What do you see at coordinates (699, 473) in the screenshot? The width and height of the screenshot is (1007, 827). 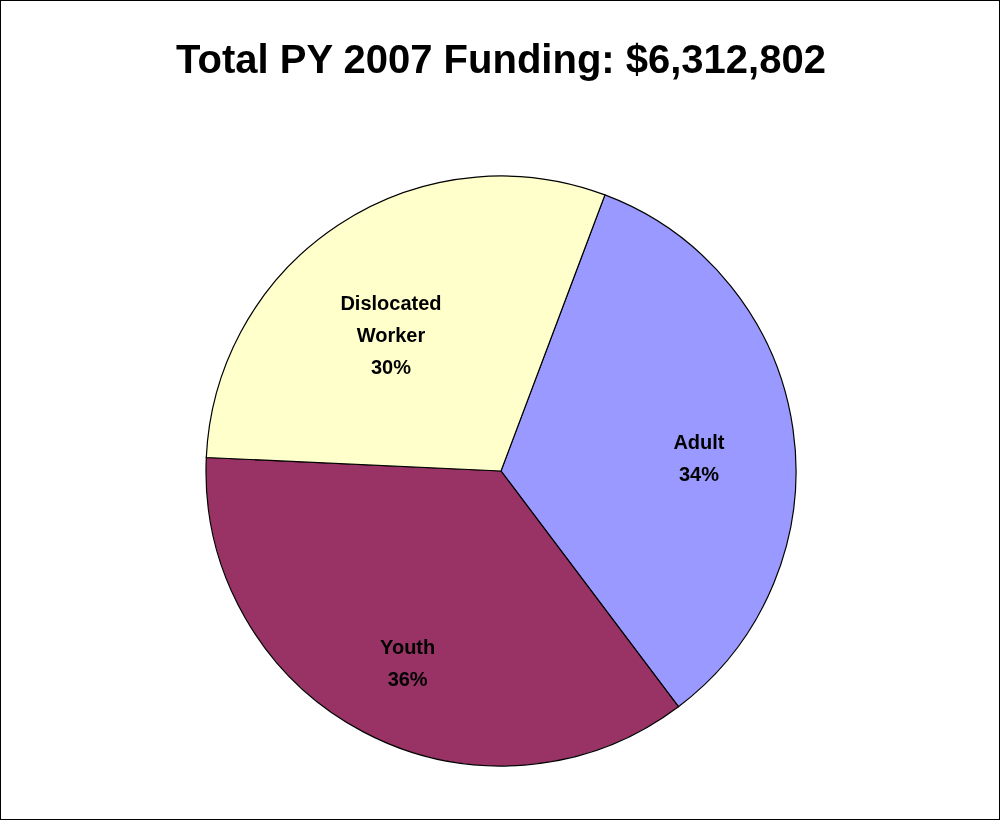 I see `data-label: 34%` at bounding box center [699, 473].